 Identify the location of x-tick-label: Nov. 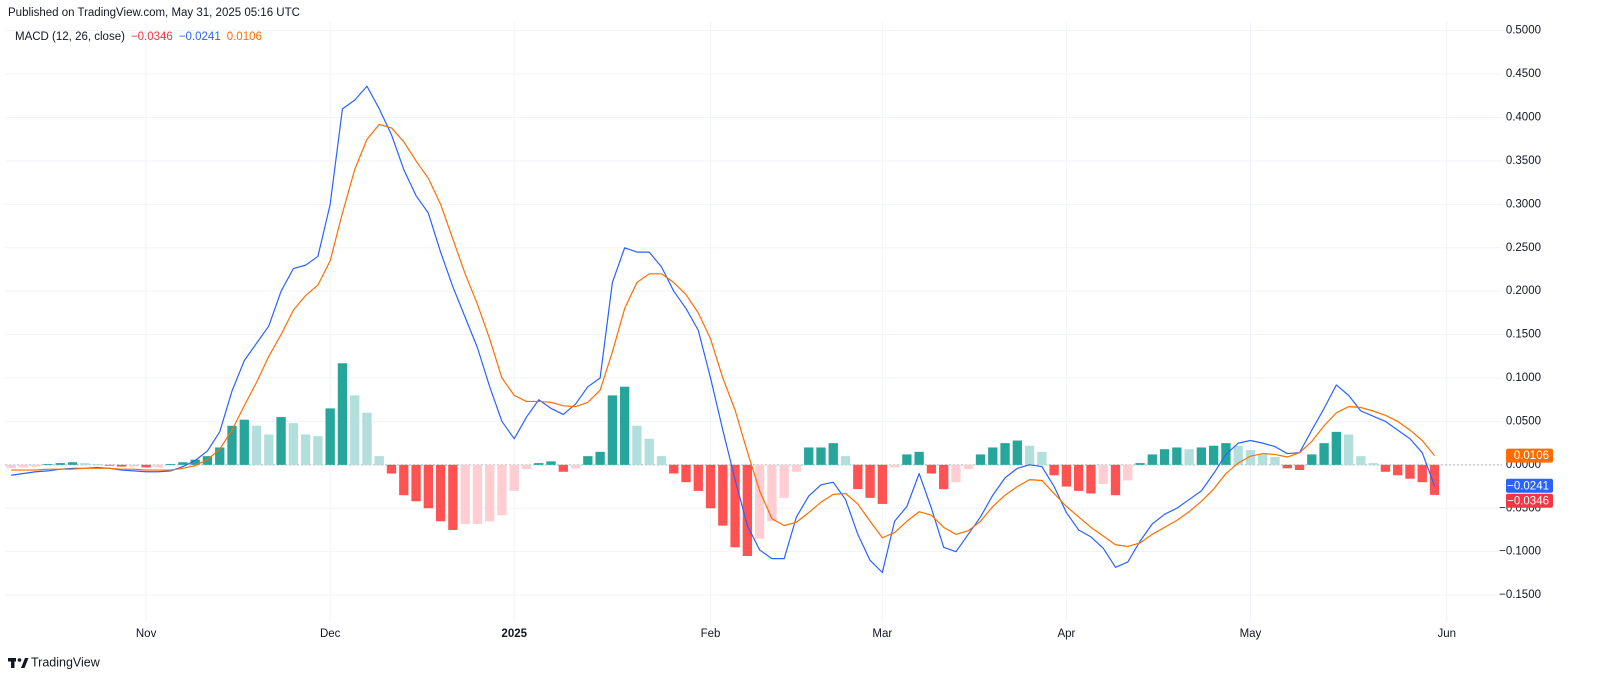
(146, 634).